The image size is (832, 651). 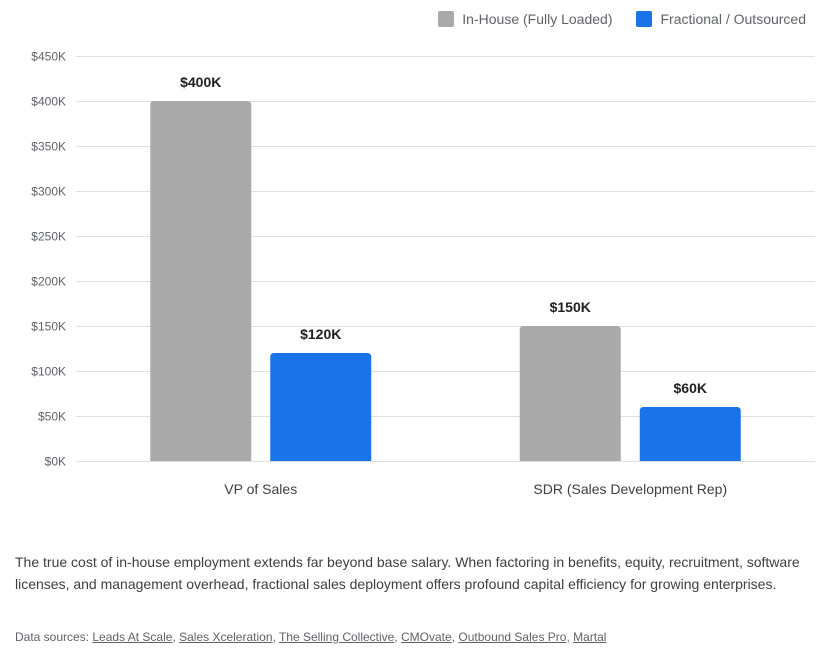 I want to click on y-tick-label: $450K, so click(x=48, y=57).